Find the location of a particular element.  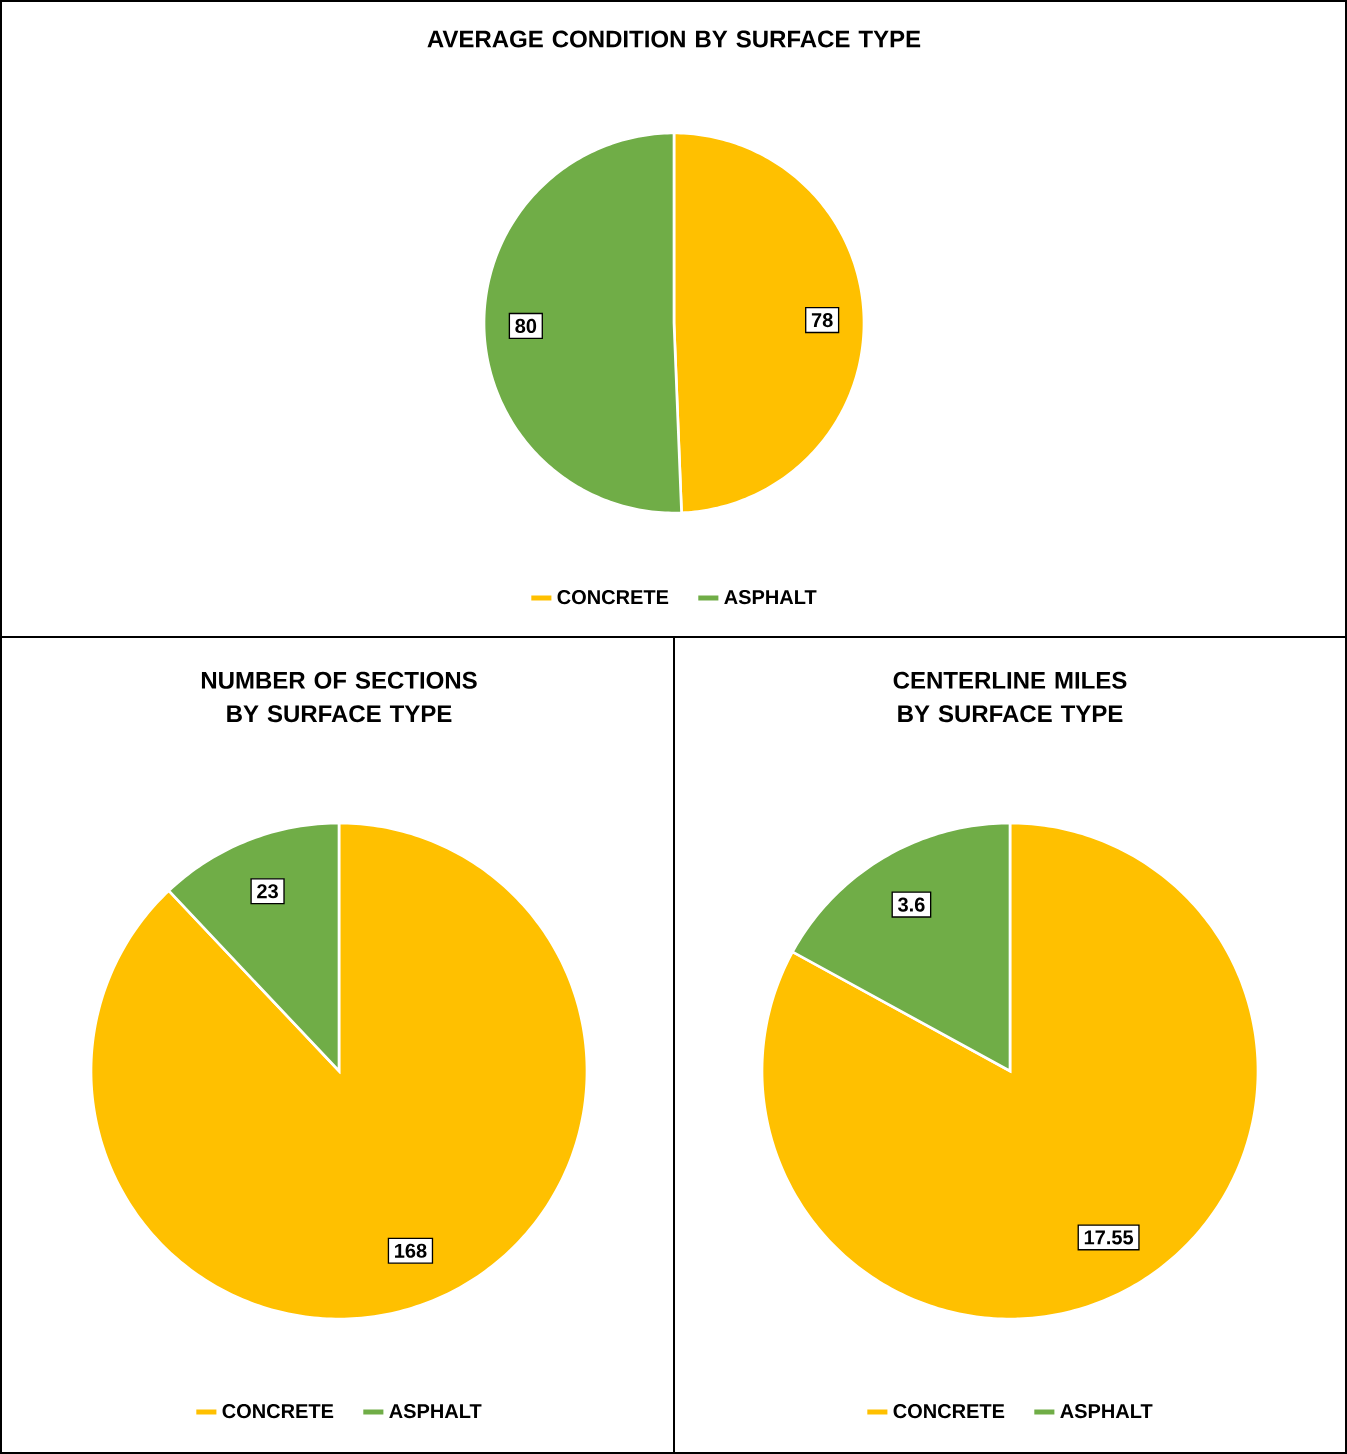

data-label: 168 is located at coordinates (411, 1250).